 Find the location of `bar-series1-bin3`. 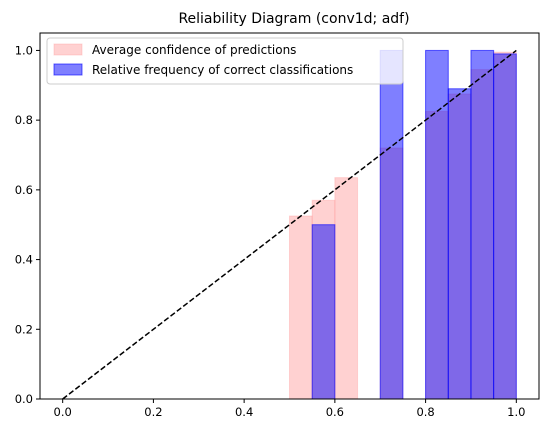

bar-series1-bin3 is located at coordinates (459, 244).